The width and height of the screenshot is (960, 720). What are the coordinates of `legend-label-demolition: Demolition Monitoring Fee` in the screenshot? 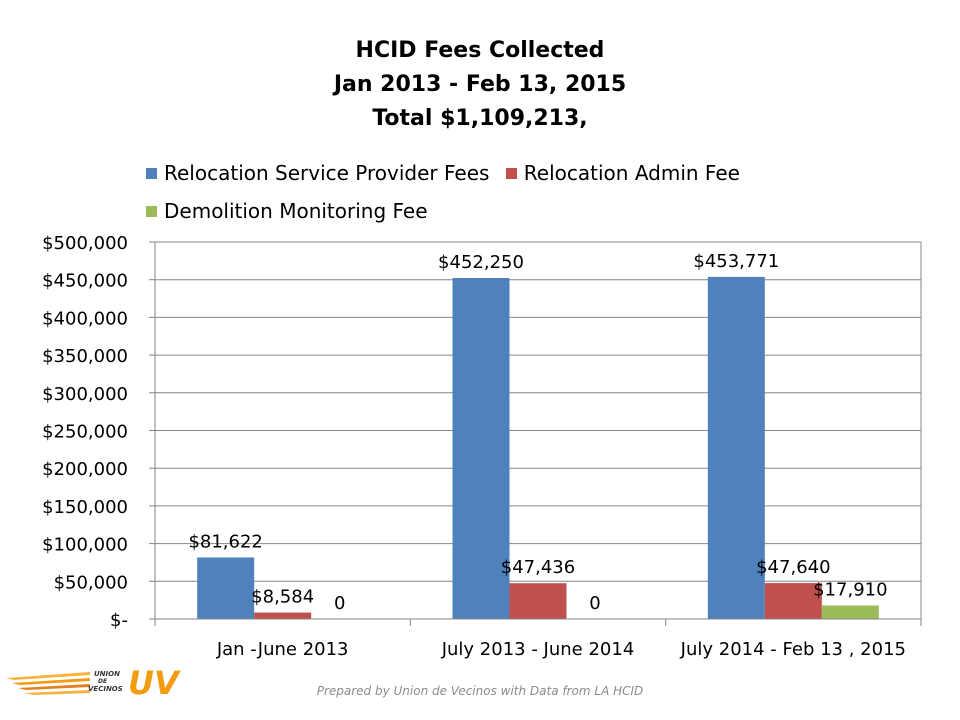 It's located at (296, 211).